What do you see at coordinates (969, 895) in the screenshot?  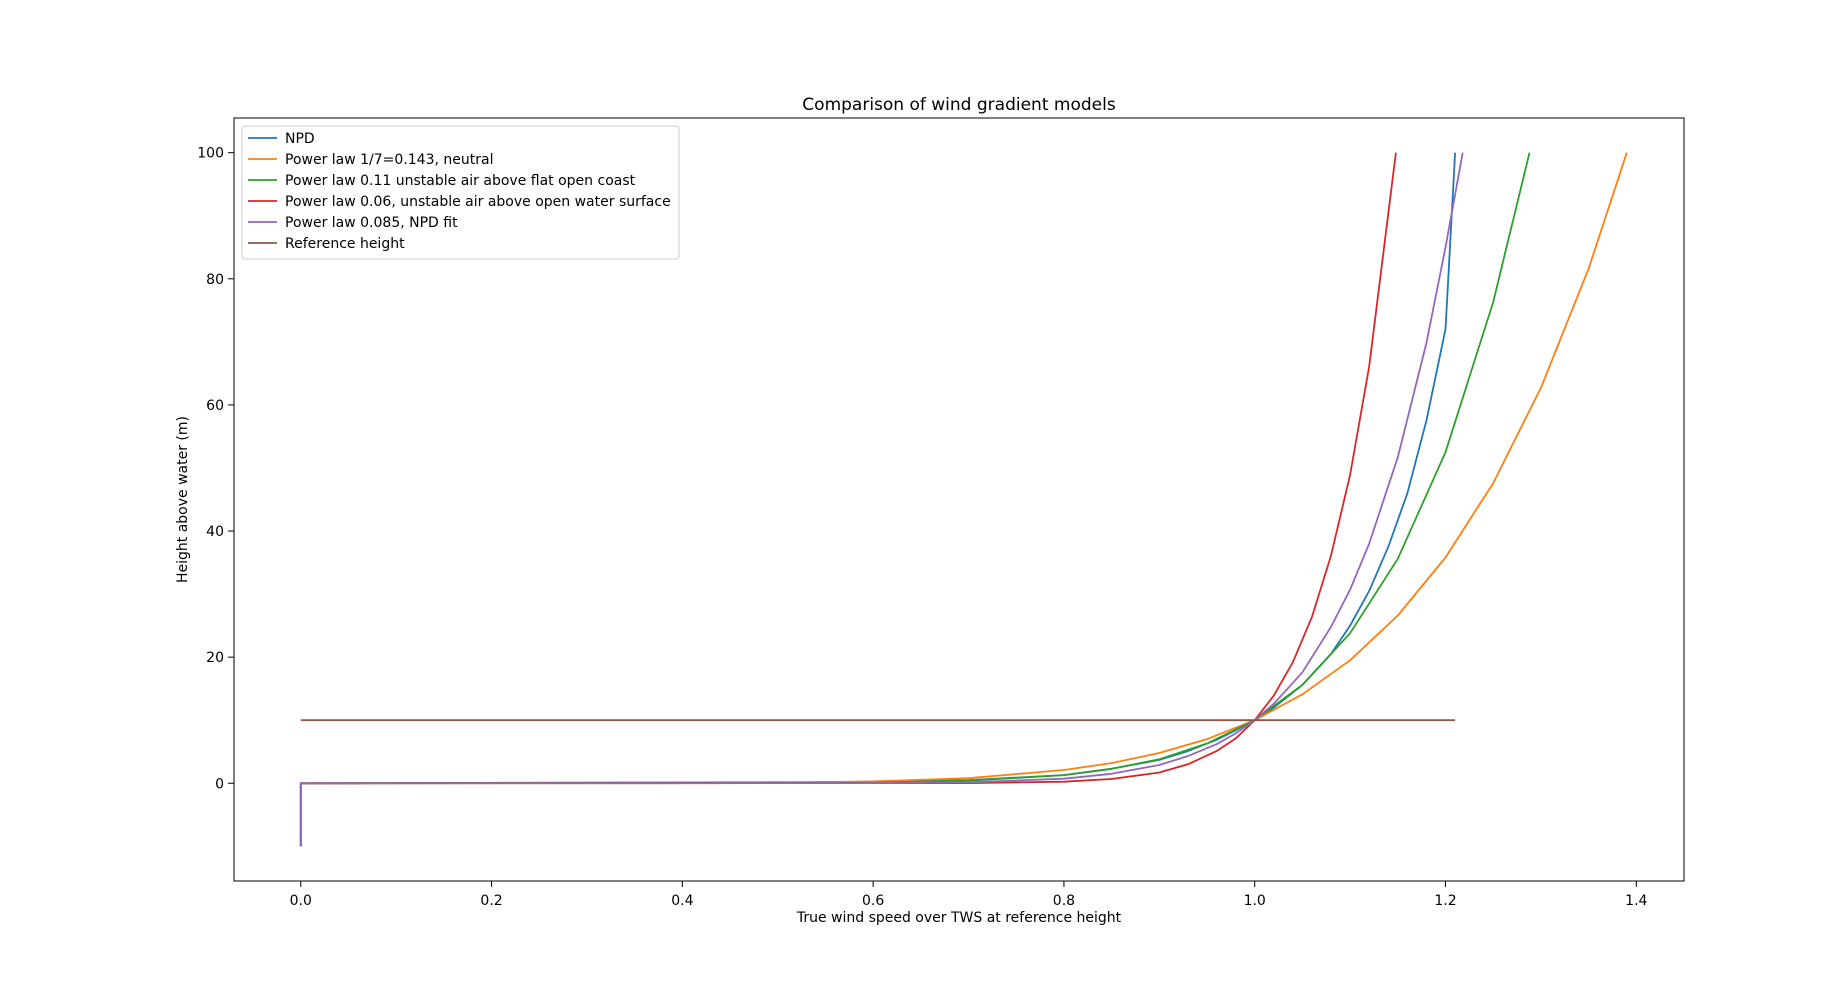 I see `x-axis: 0.0 0.2 0.4 0.6 0.8 1.0 1.2 1.4` at bounding box center [969, 895].